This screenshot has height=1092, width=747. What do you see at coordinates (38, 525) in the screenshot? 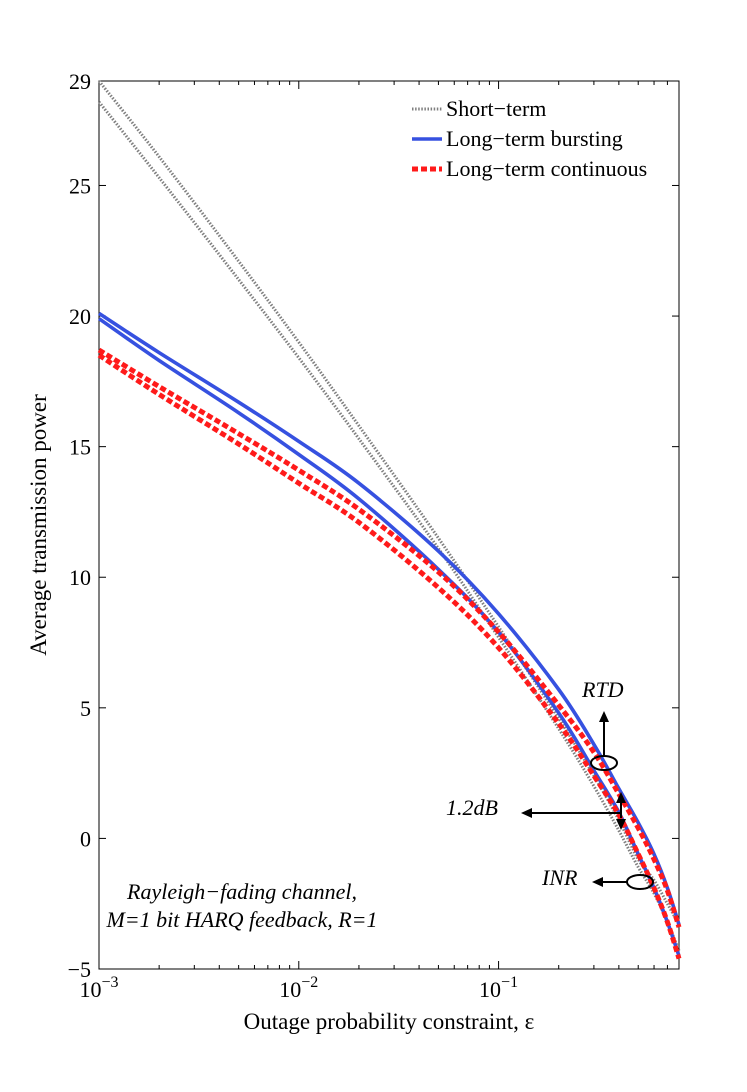
I see `y-axis-title: Average transmission power` at bounding box center [38, 525].